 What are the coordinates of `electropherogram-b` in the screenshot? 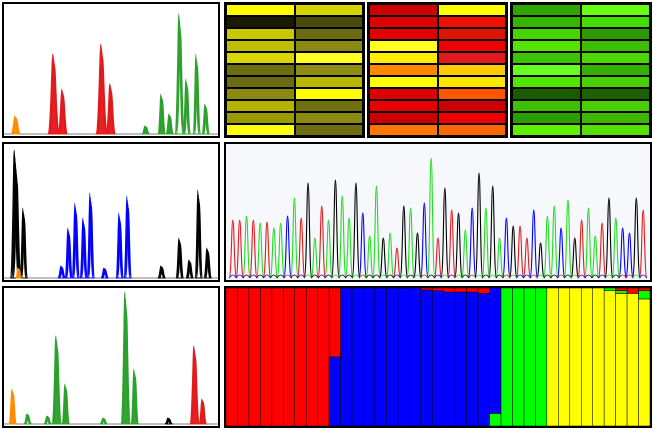 It's located at (111, 214).